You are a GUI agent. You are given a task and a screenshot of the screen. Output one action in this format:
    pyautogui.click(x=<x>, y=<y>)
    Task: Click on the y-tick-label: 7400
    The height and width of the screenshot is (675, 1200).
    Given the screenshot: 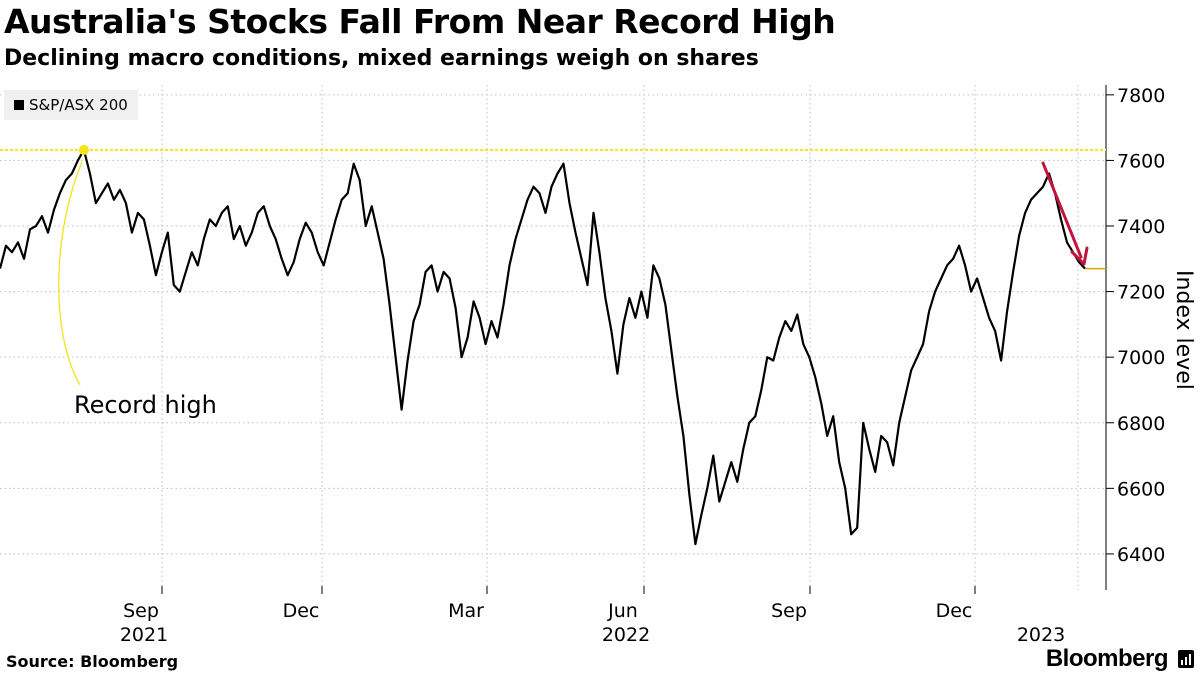 What is the action you would take?
    pyautogui.click(x=1141, y=227)
    